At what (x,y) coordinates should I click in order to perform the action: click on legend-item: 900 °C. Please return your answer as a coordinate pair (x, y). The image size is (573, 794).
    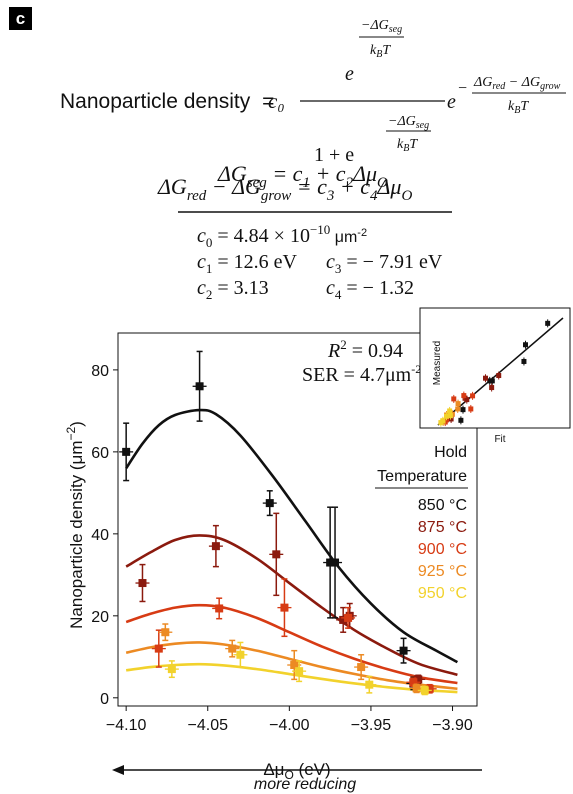
    Looking at the image, I should click on (442, 549).